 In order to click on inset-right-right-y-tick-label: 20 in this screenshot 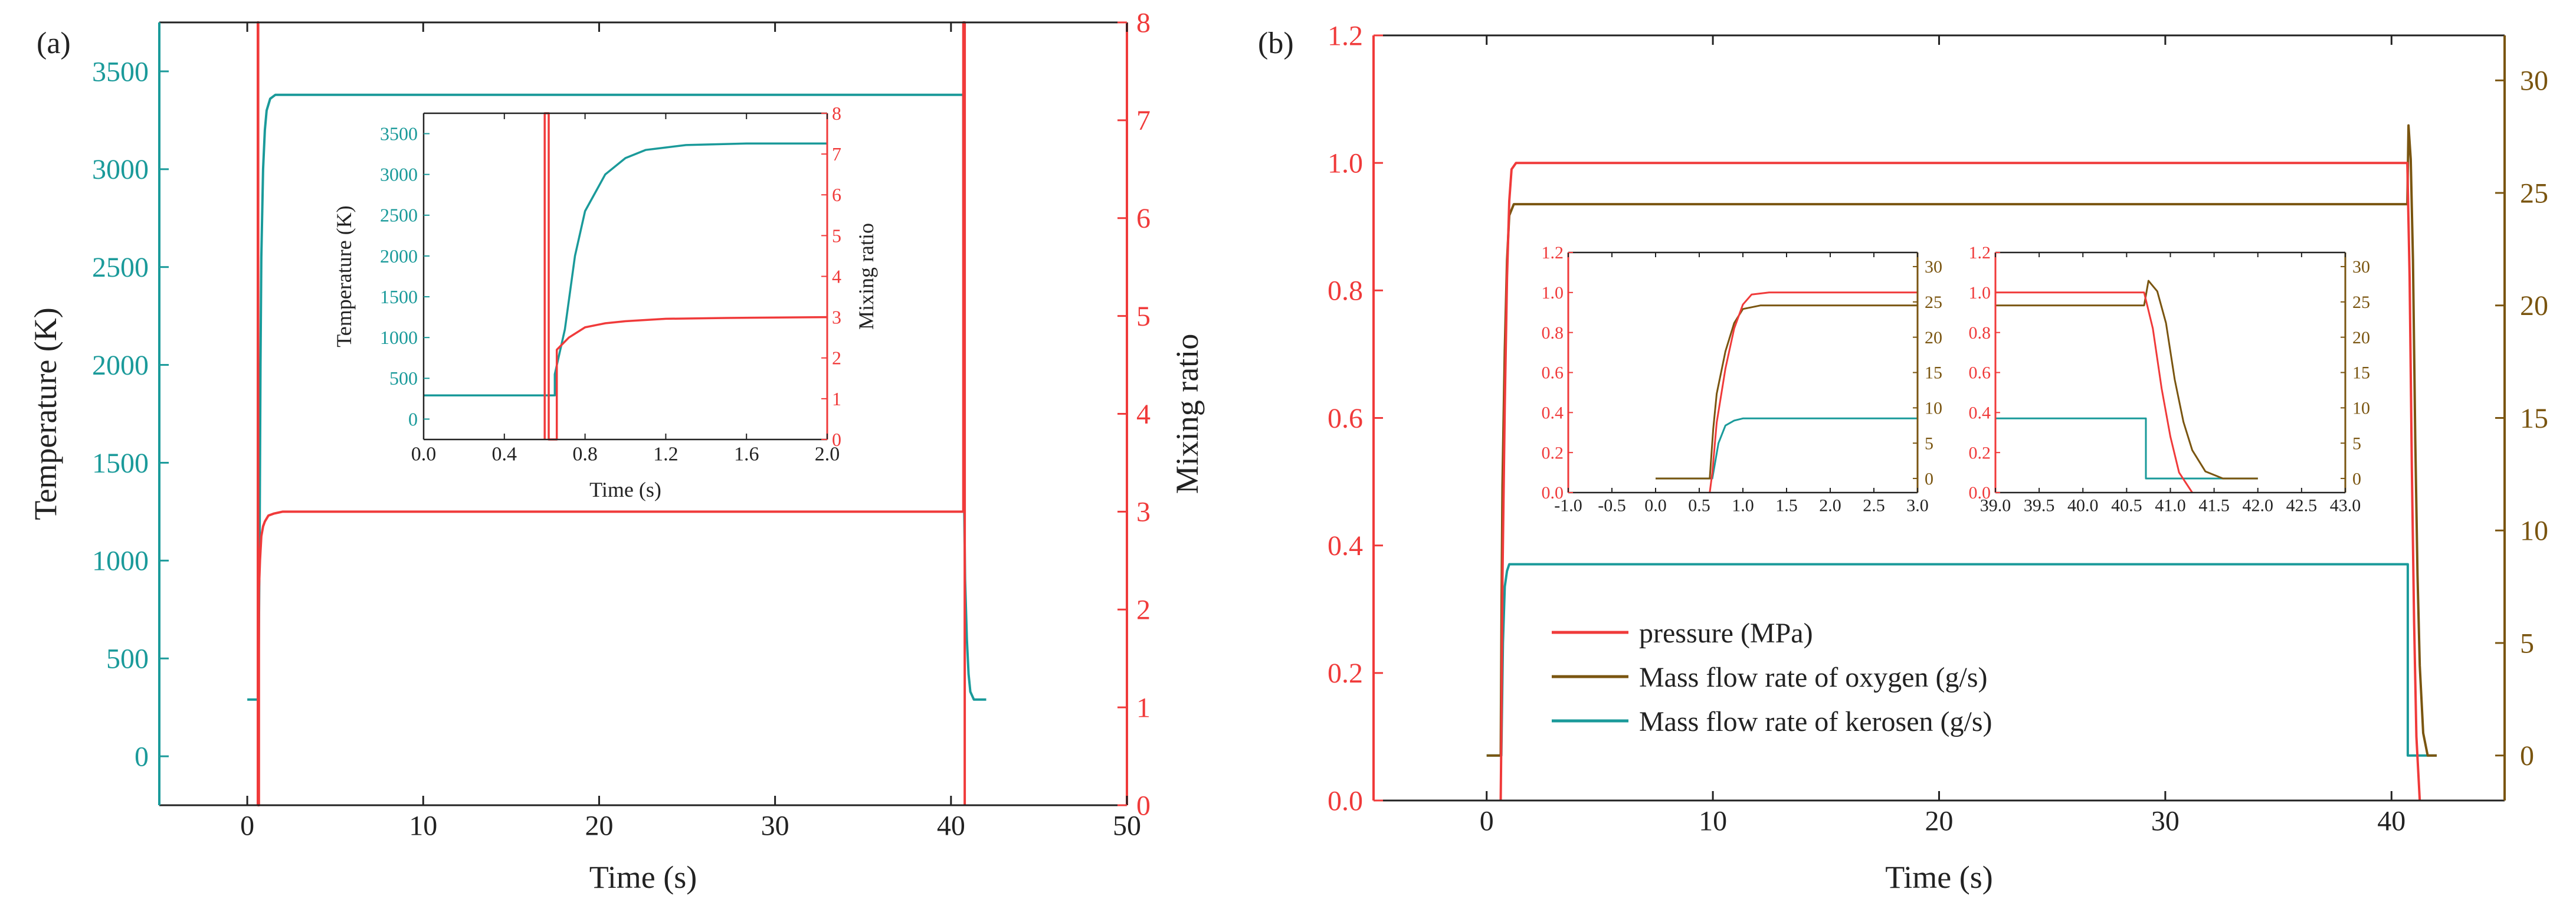, I will do `click(2361, 337)`.